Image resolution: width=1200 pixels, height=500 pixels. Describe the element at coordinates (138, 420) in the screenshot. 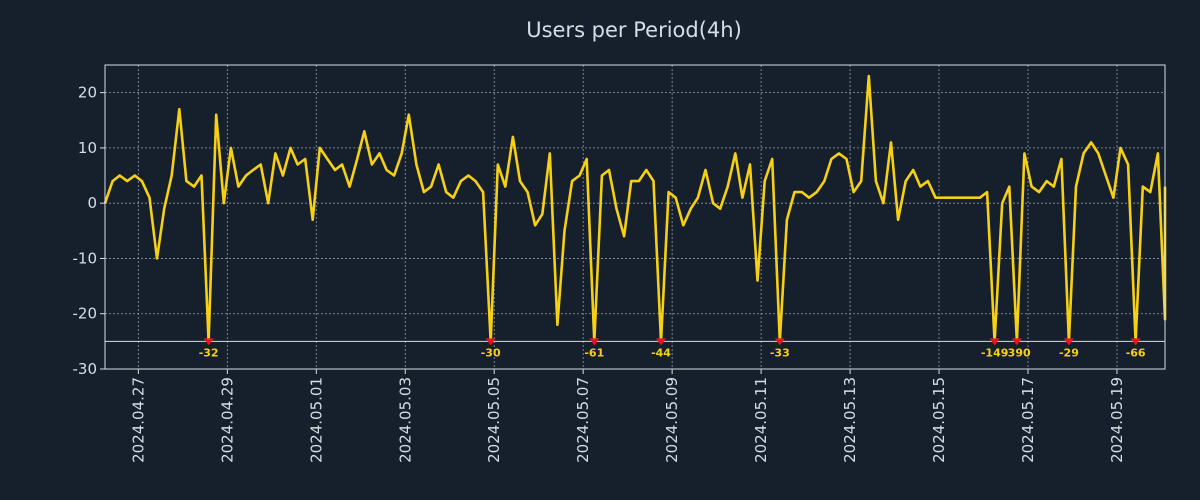

I see `x-tick-label: 2024.04.27` at that location.